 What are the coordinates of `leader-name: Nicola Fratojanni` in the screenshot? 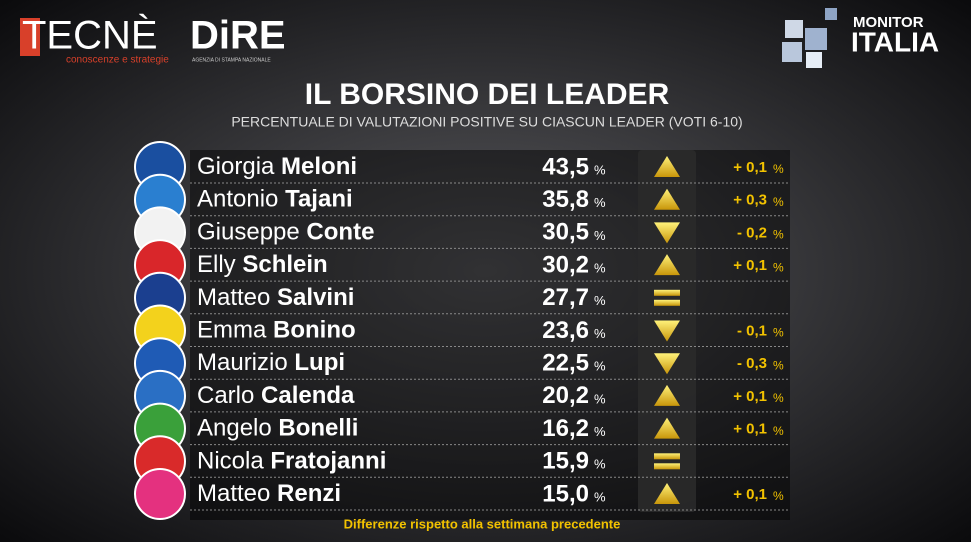 It's located at (291, 461).